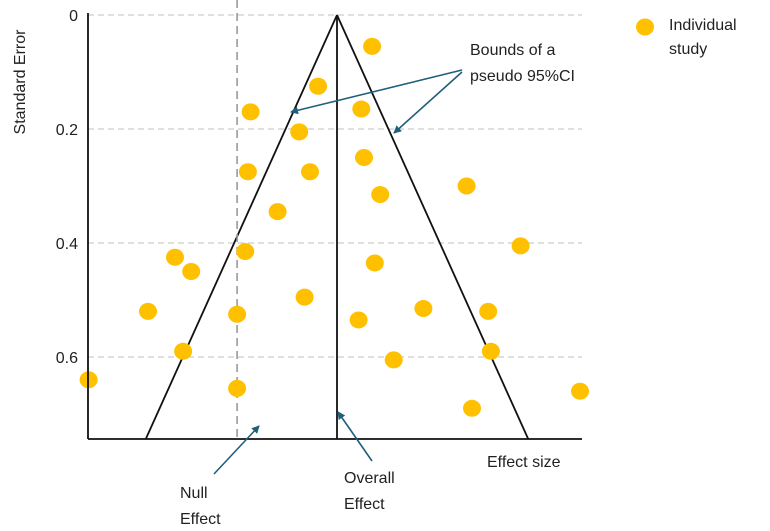 The image size is (770, 531). What do you see at coordinates (200, 506) in the screenshot?
I see `annotation-null-text: Null Effect` at bounding box center [200, 506].